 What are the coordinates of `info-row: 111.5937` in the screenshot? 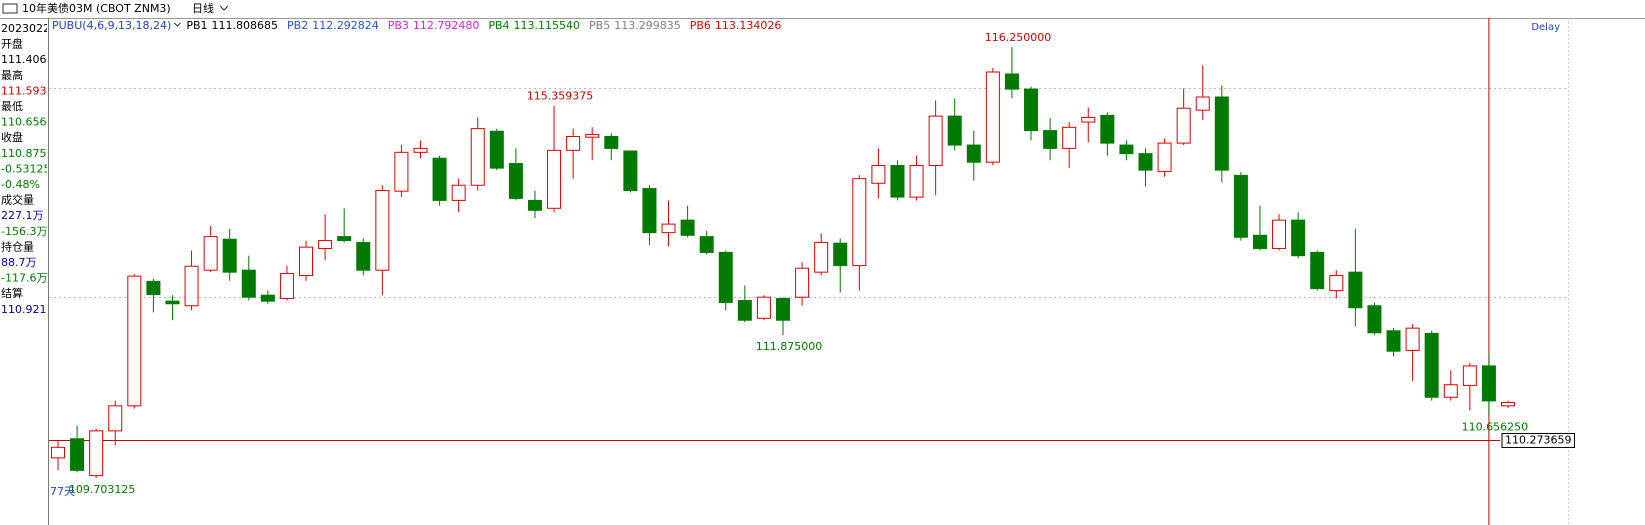 It's located at (27, 90).